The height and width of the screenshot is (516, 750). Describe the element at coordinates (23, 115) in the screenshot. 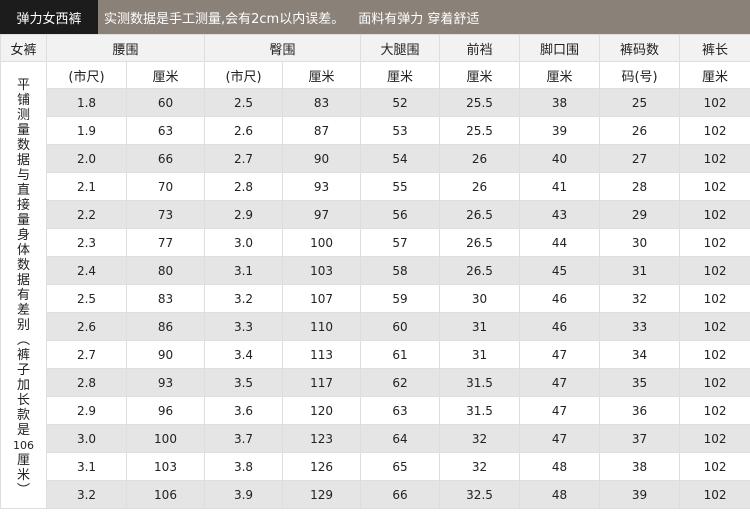

I see `side-note-char: 测` at that location.